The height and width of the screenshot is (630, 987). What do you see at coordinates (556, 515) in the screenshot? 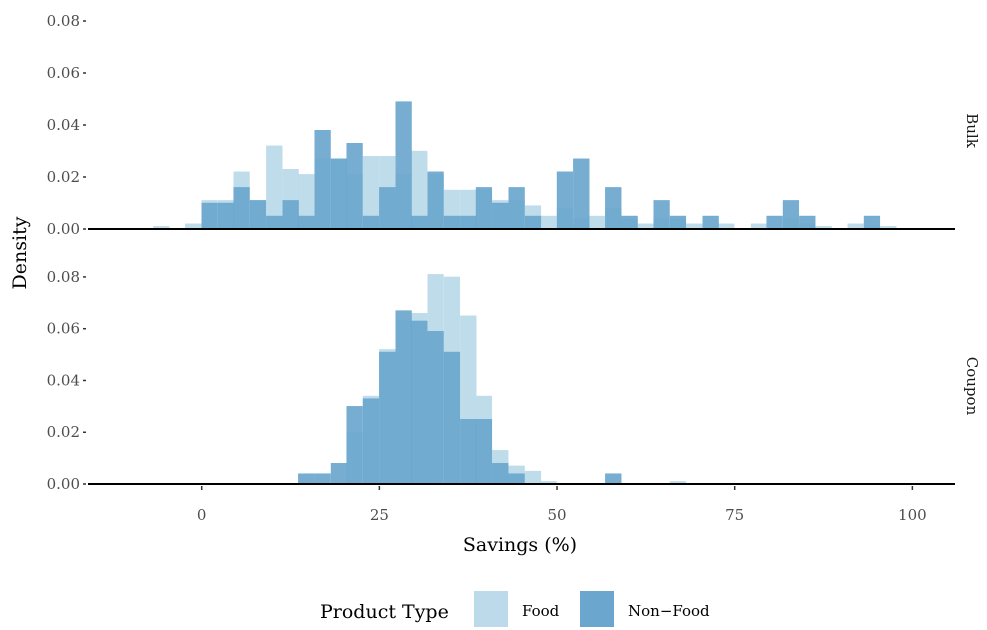
I see `x-tick-label: 50` at bounding box center [556, 515].